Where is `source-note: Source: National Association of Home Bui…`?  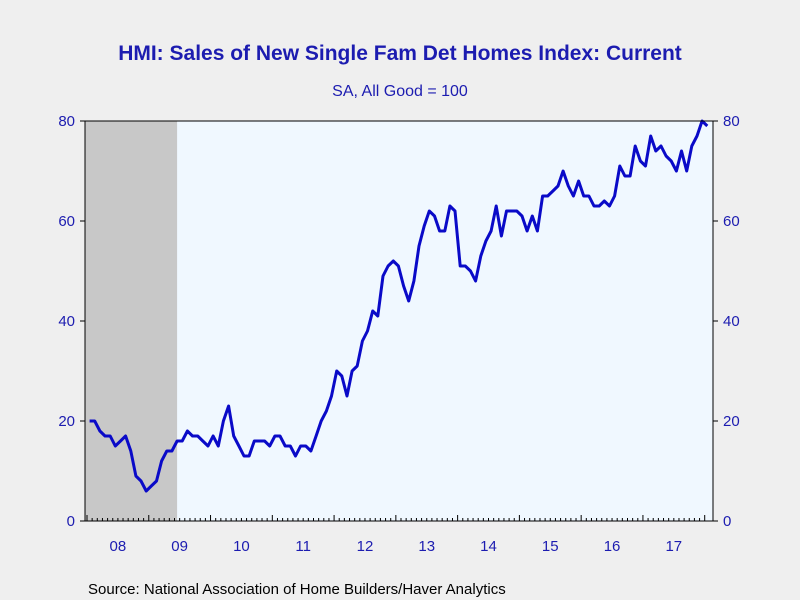
source-note: Source: National Association of Home Bui… is located at coordinates (297, 589).